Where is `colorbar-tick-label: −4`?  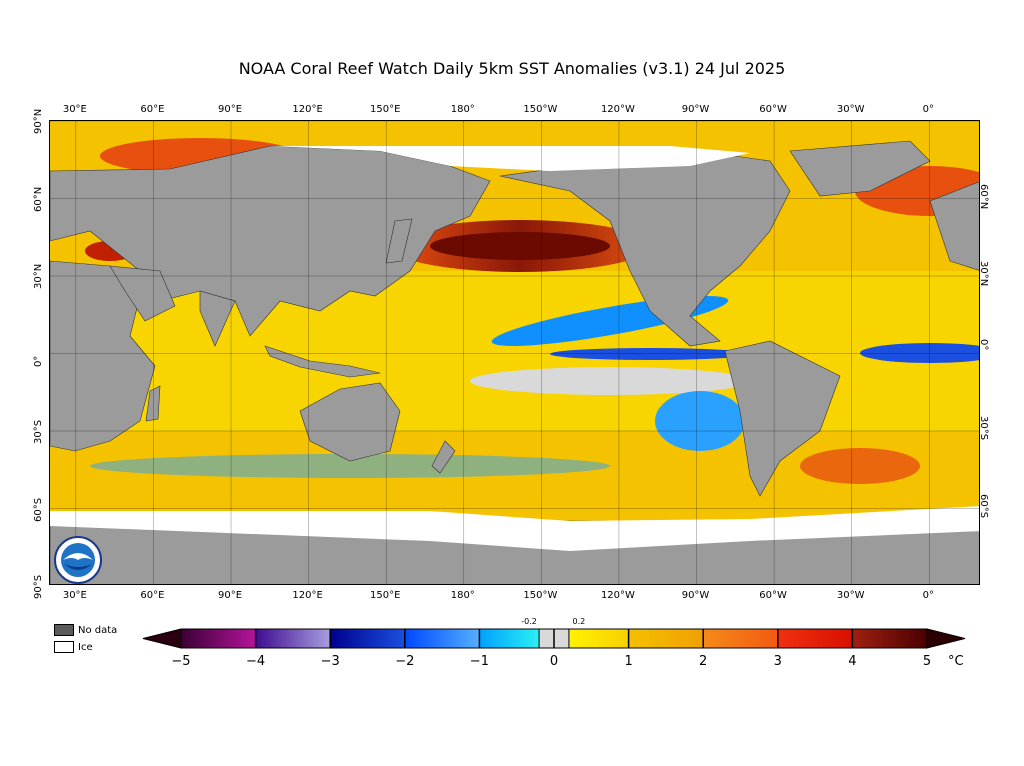 colorbar-tick-label: −4 is located at coordinates (256, 661).